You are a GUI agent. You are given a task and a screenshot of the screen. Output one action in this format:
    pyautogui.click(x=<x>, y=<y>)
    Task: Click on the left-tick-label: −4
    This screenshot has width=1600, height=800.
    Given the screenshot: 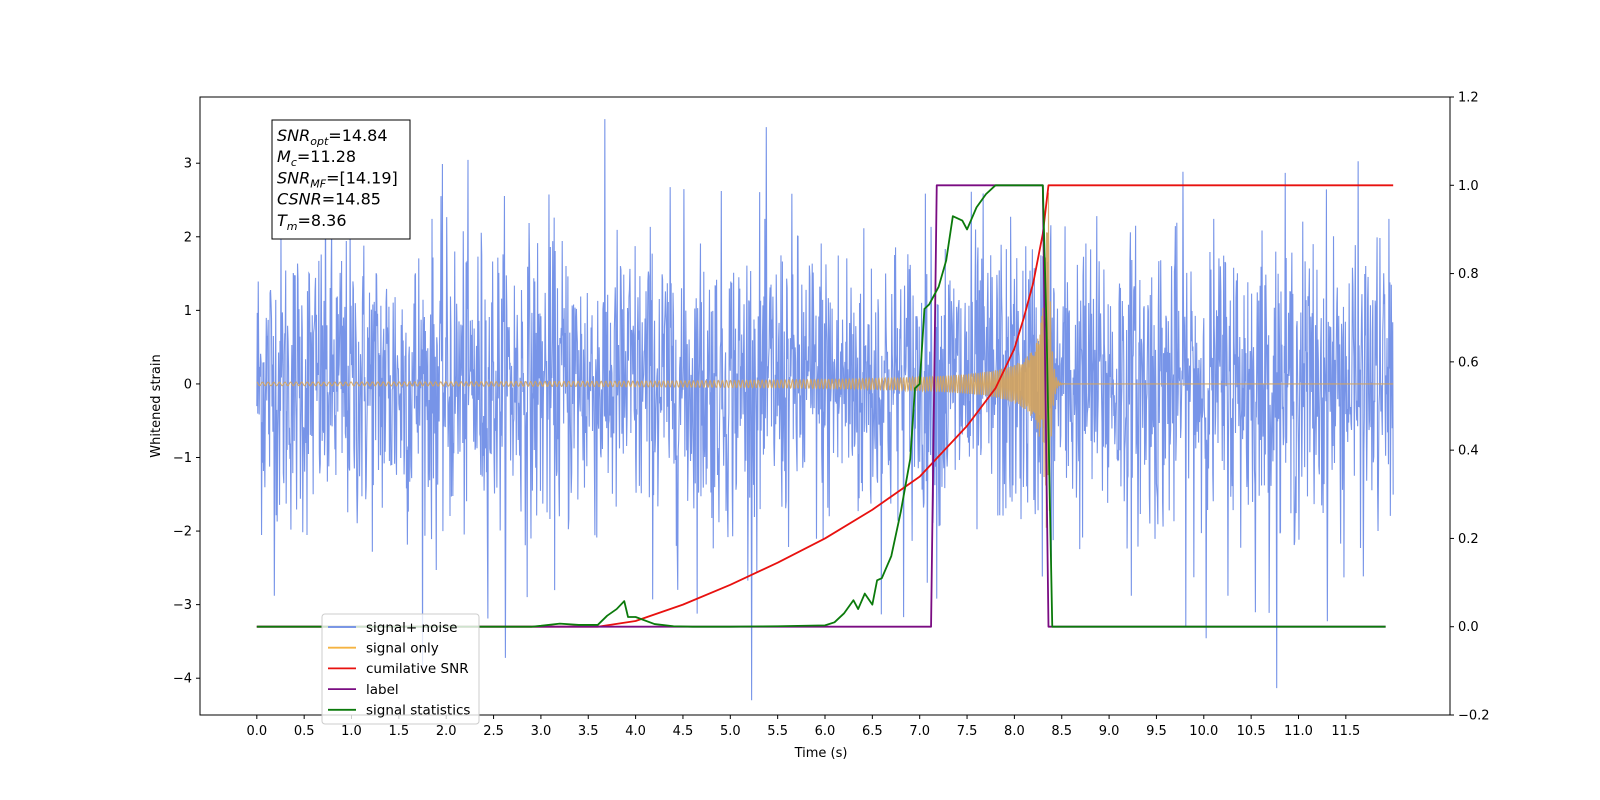 What is the action you would take?
    pyautogui.click(x=182, y=679)
    